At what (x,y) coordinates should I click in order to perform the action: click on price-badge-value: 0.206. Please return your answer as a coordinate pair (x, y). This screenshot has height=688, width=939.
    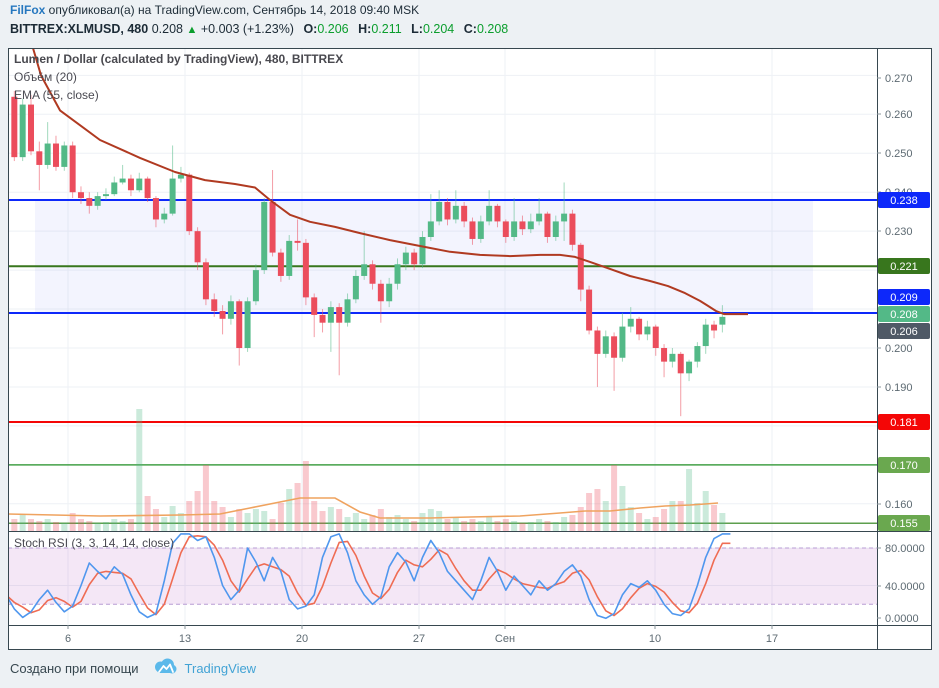
    Looking at the image, I should click on (904, 332).